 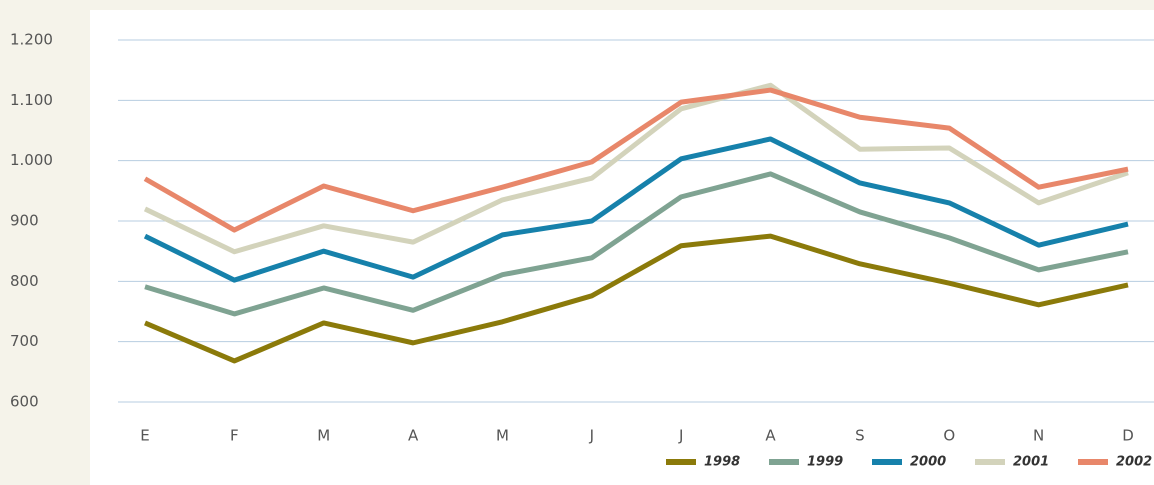 I want to click on x-tick-label: E, so click(x=144, y=436).